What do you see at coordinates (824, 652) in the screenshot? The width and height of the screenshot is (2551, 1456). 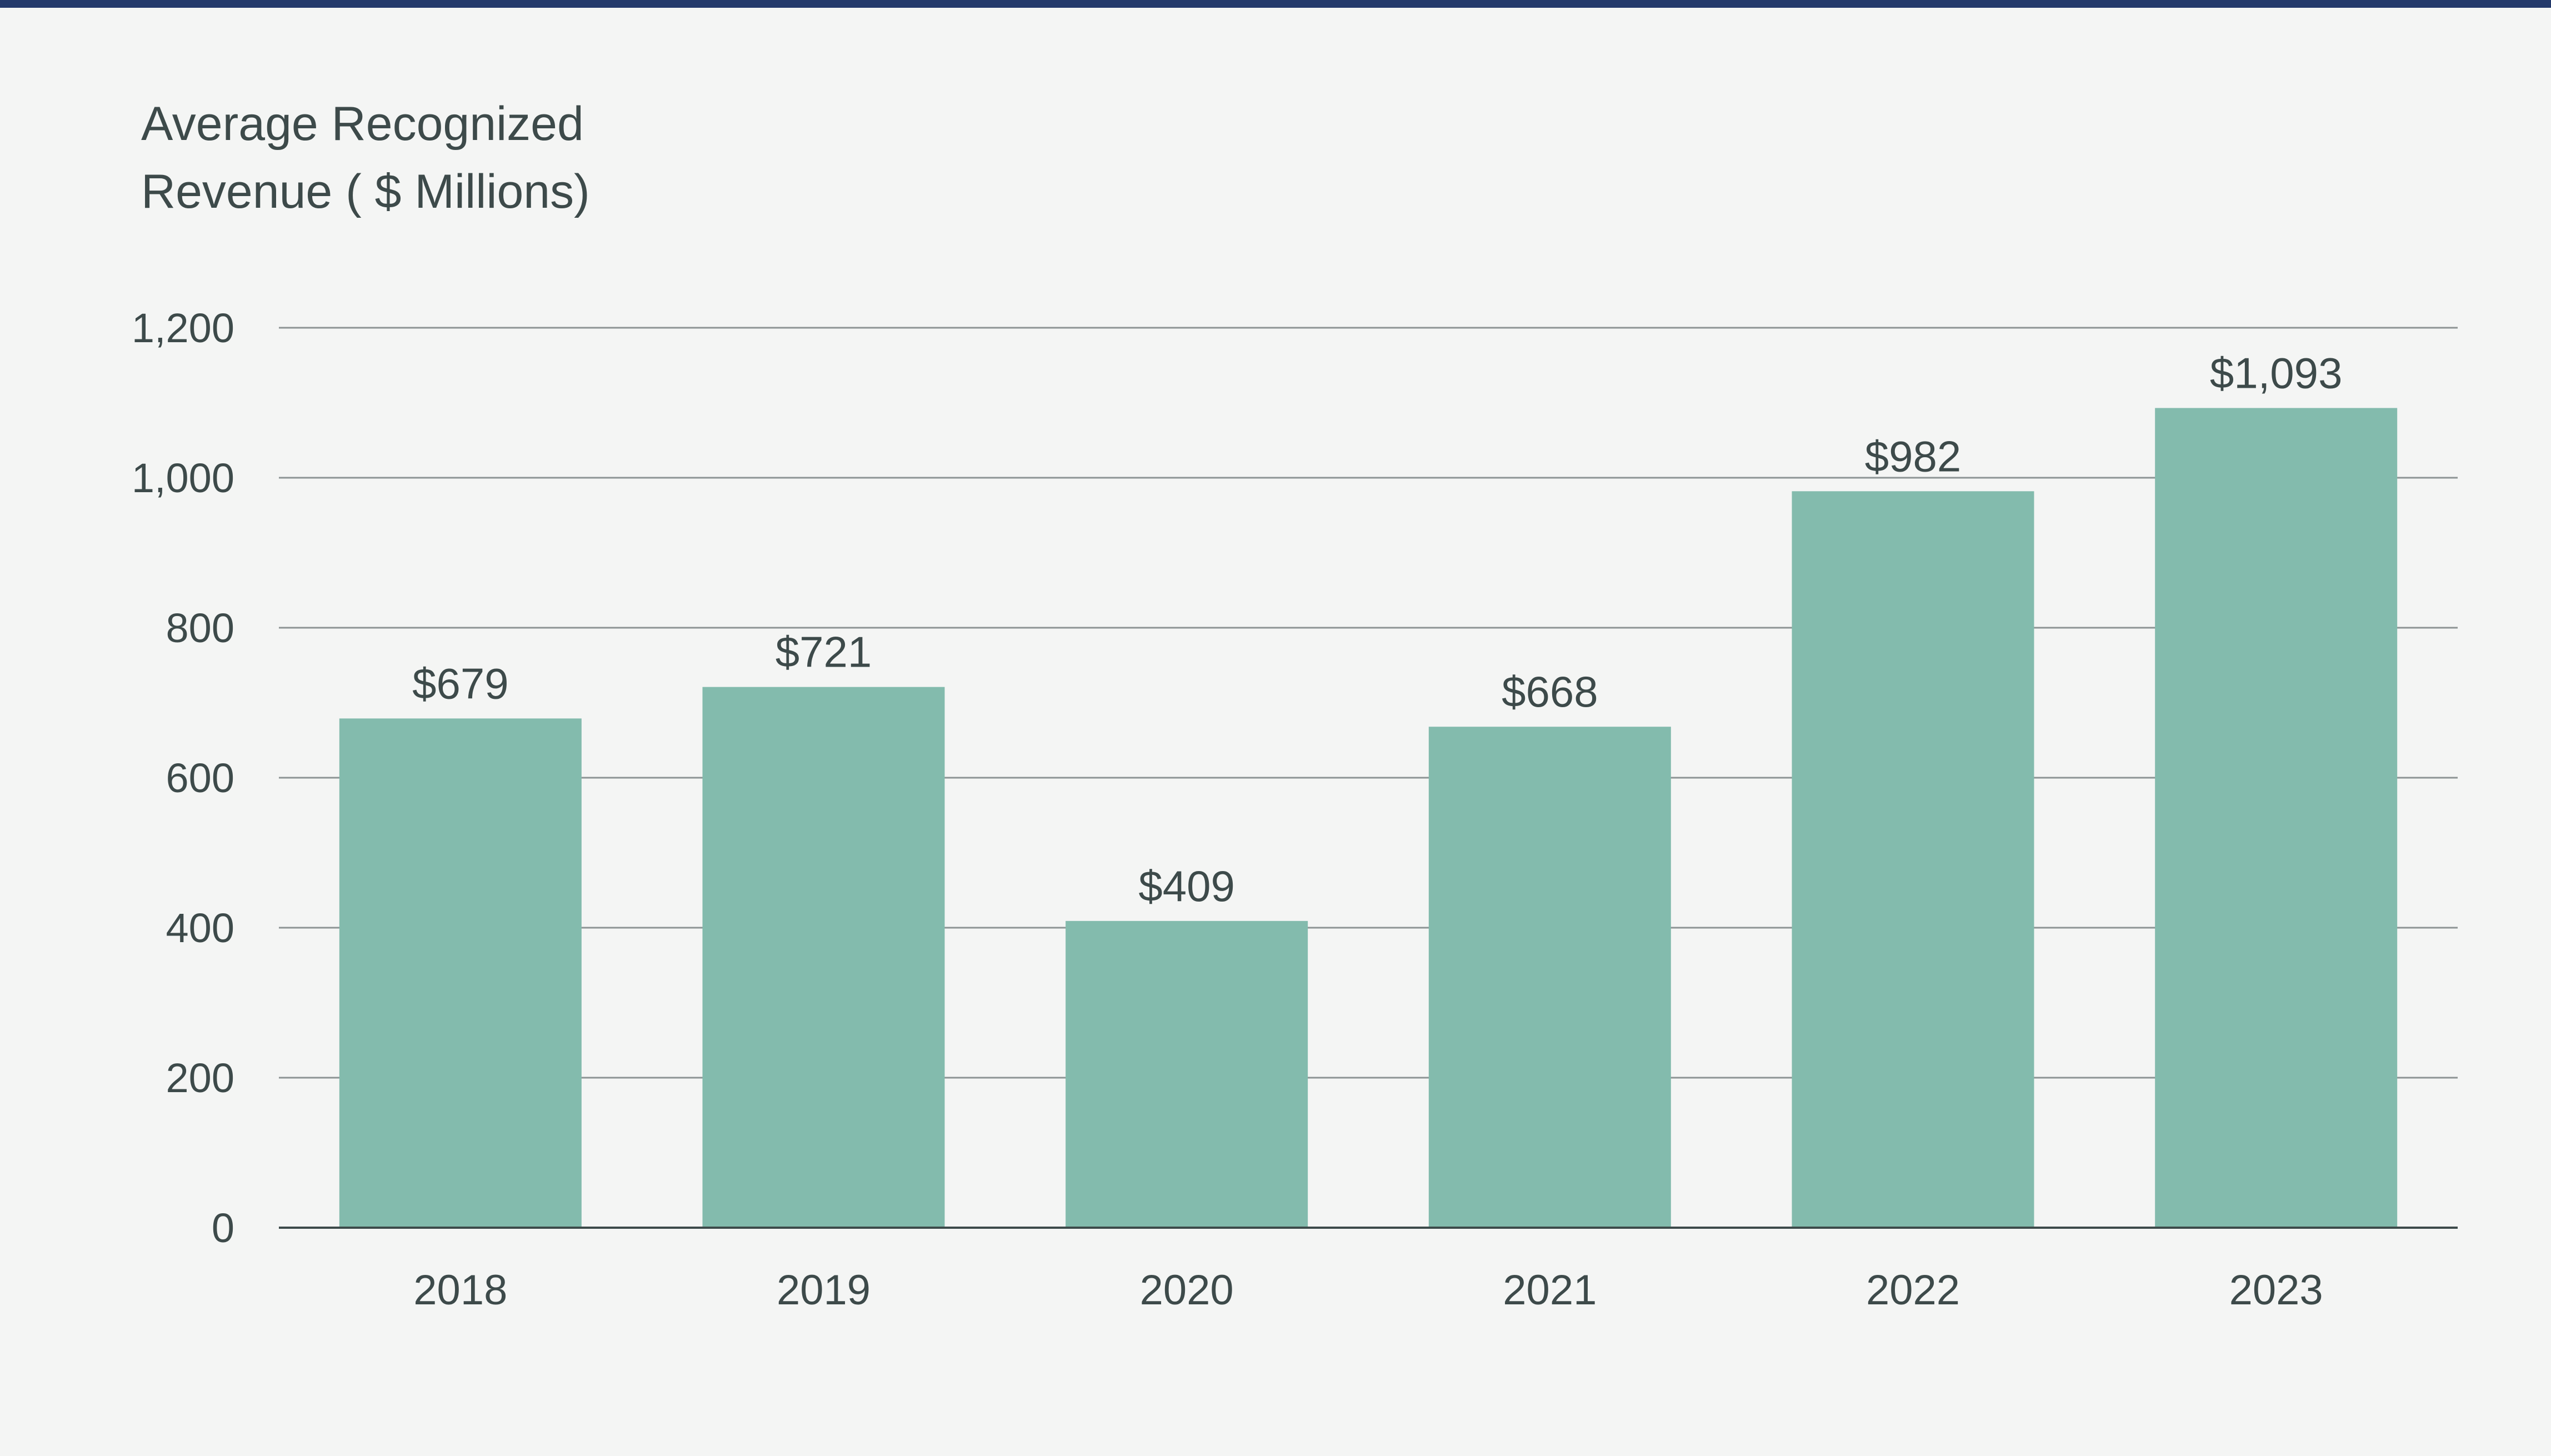 I see `data-label: $721` at bounding box center [824, 652].